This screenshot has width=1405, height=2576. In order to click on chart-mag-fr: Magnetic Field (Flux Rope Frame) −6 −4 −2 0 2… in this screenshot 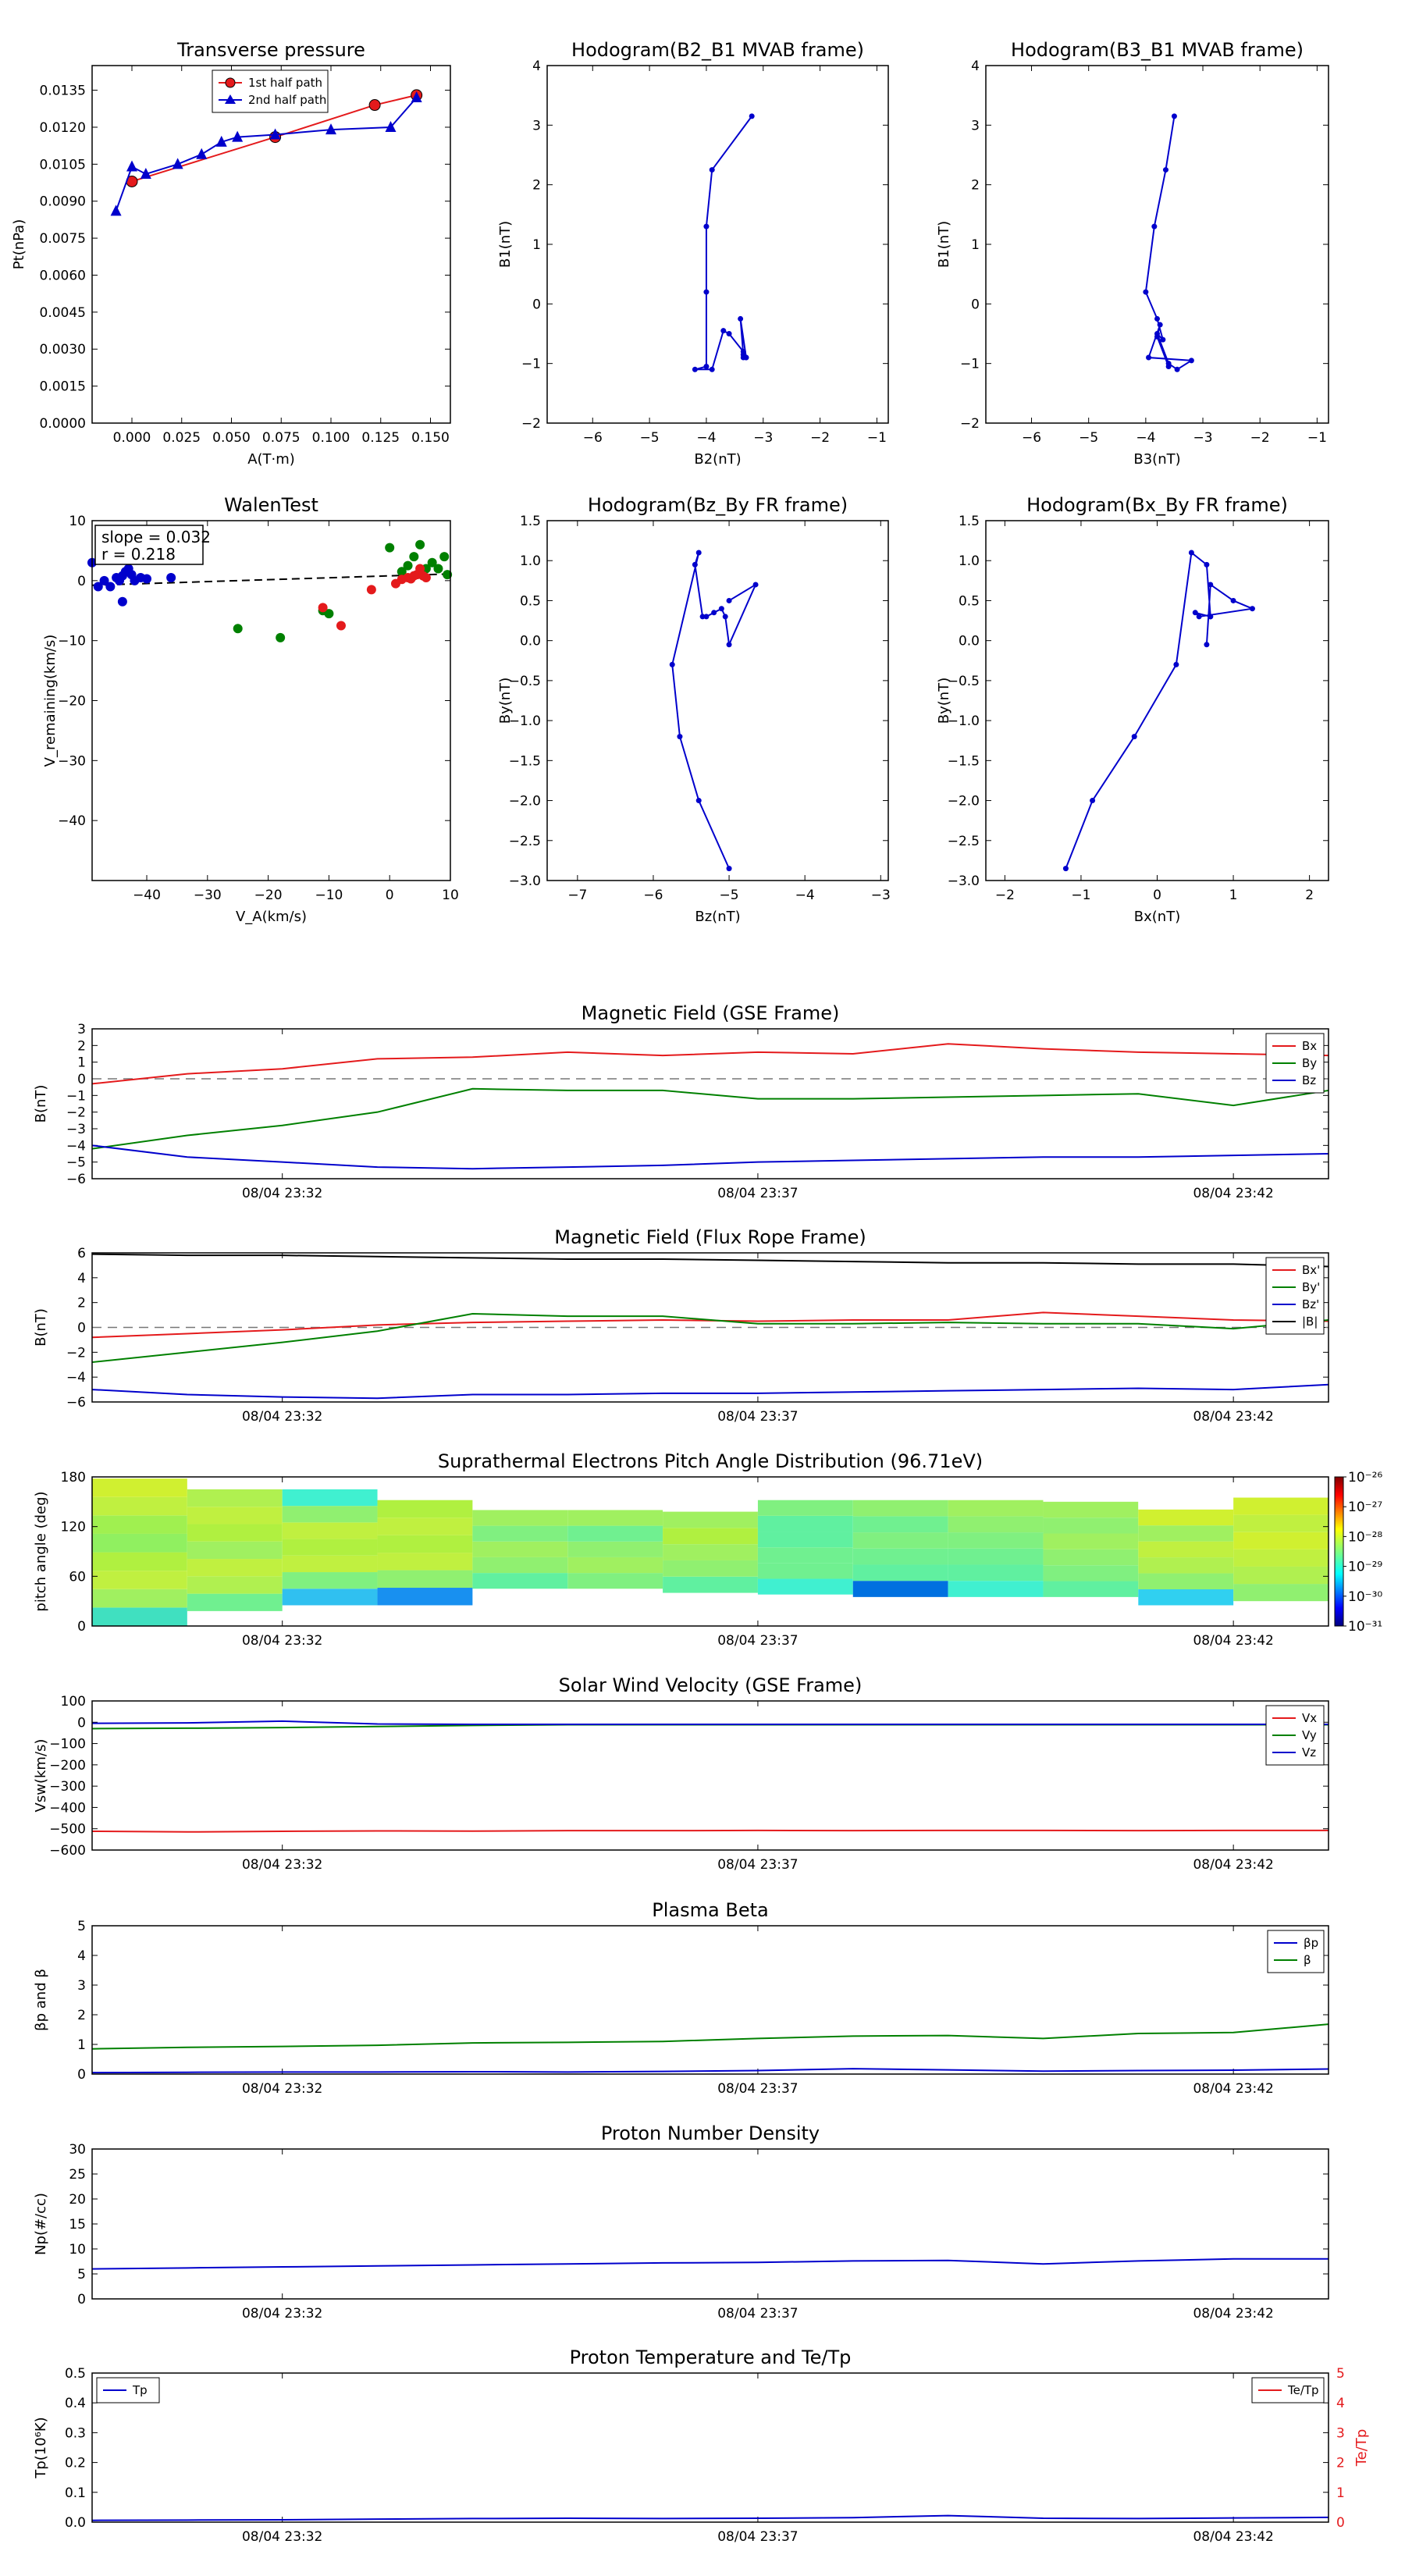, I will do `click(681, 1325)`.